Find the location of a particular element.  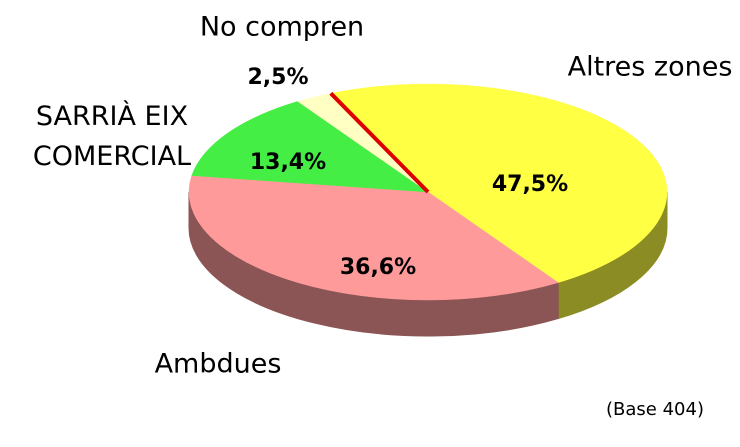

category-label: SARRIÀ EIX COMERCIAL is located at coordinates (112, 136).